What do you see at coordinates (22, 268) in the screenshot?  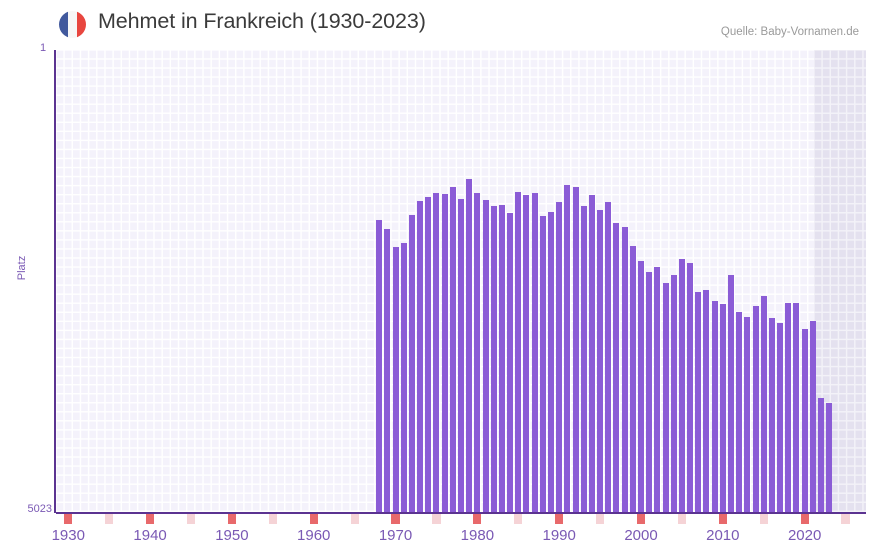 I see `y-axis-title: Platz` at bounding box center [22, 268].